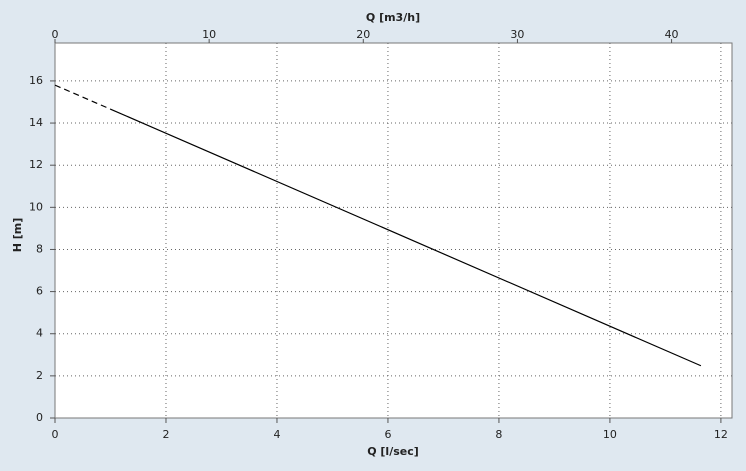 The height and width of the screenshot is (471, 746). What do you see at coordinates (276, 434) in the screenshot?
I see `x-tick-label: 4` at bounding box center [276, 434].